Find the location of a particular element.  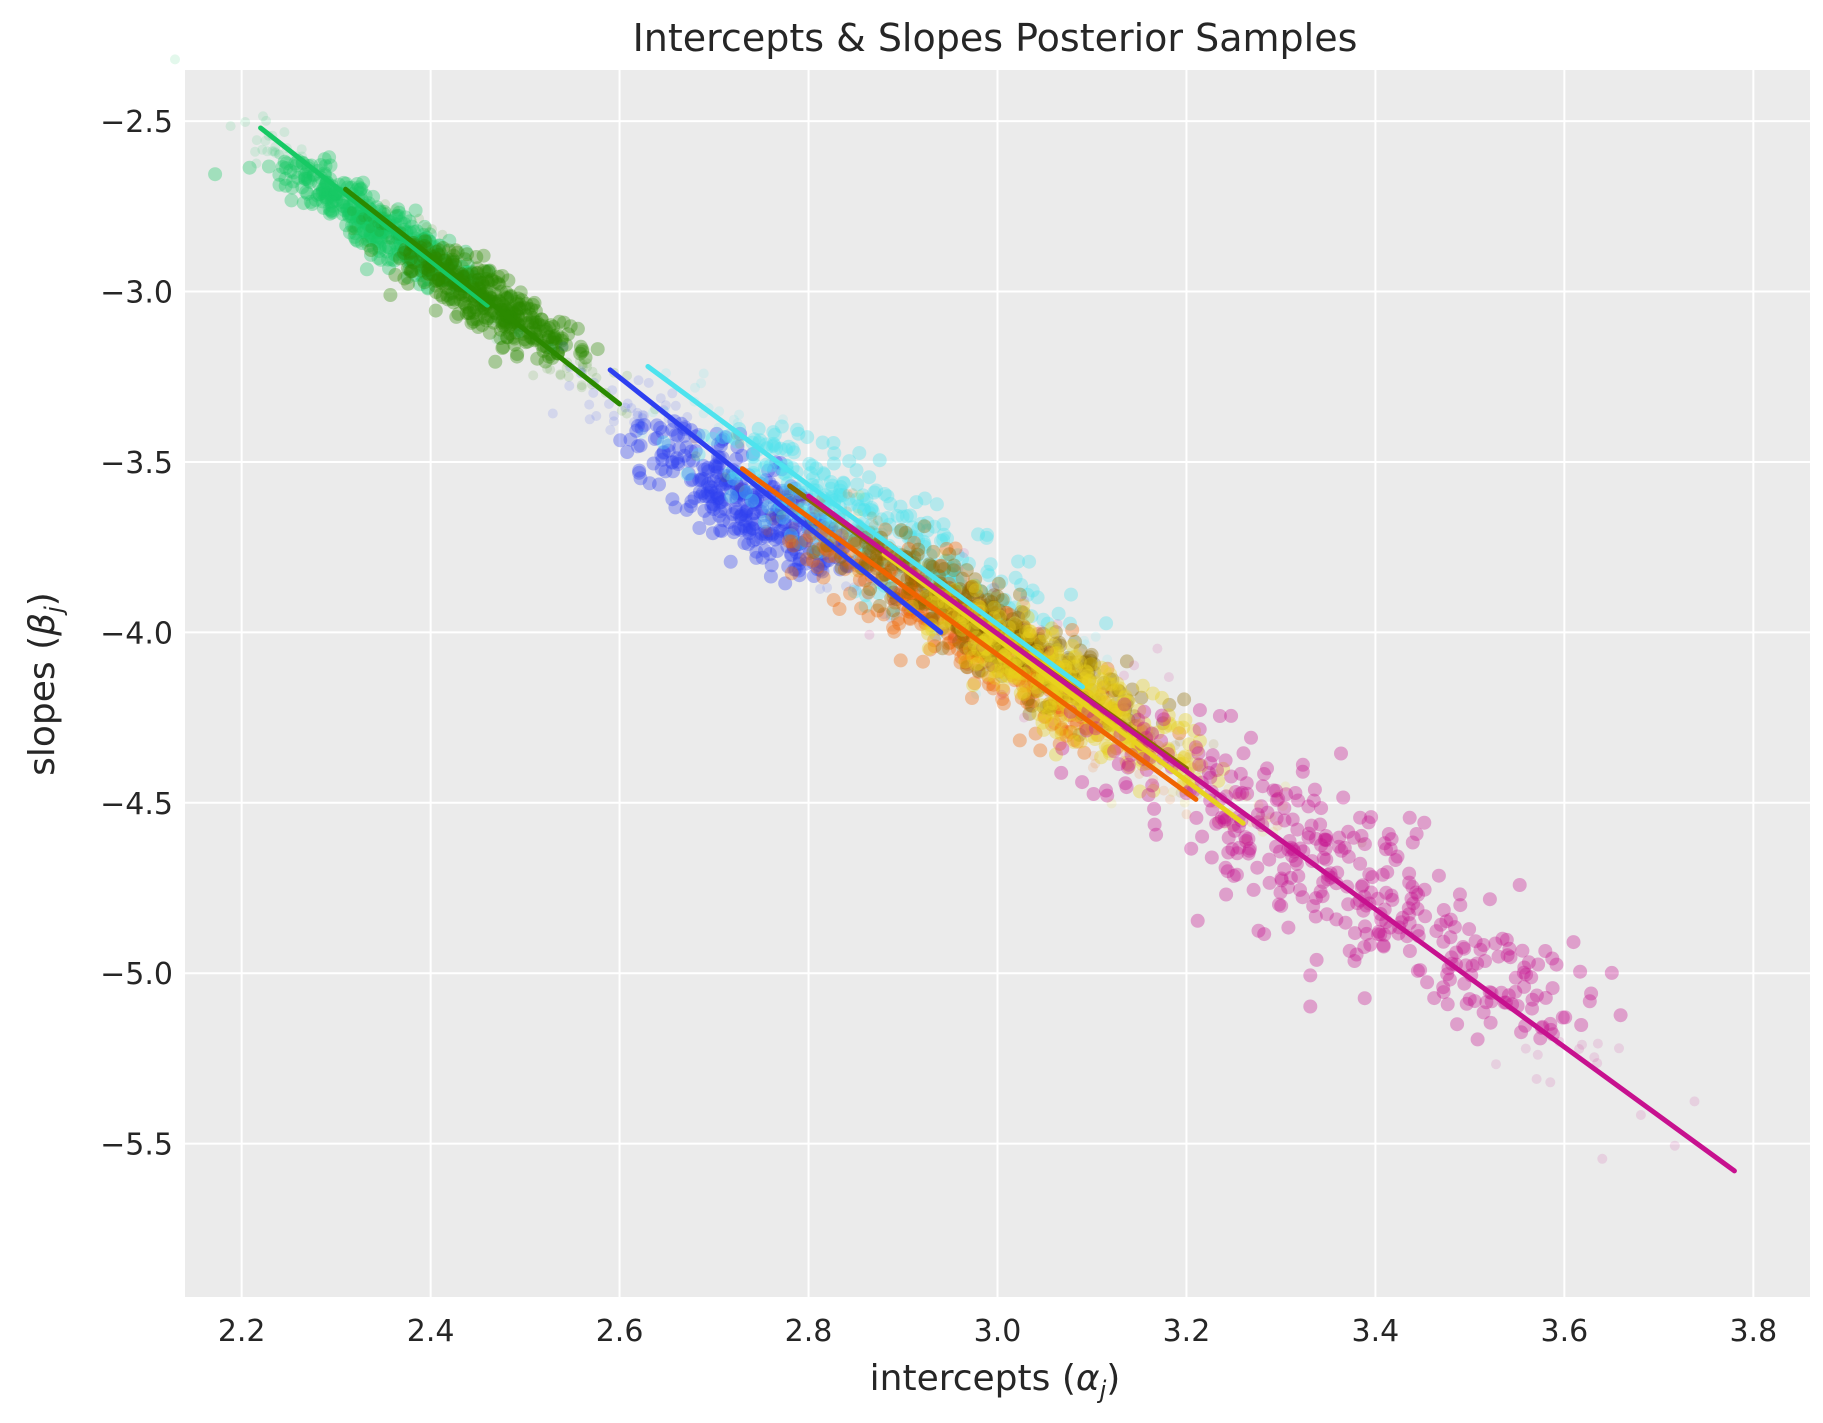

x-tick-label: 2.6 is located at coordinates (620, 1331).